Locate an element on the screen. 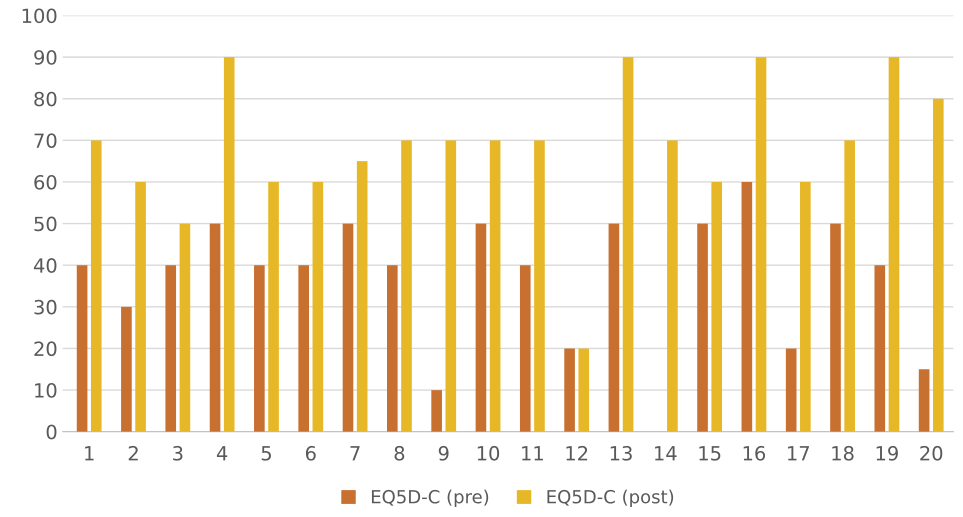  legend-label: EQ5D-C (pre) is located at coordinates (430, 499).